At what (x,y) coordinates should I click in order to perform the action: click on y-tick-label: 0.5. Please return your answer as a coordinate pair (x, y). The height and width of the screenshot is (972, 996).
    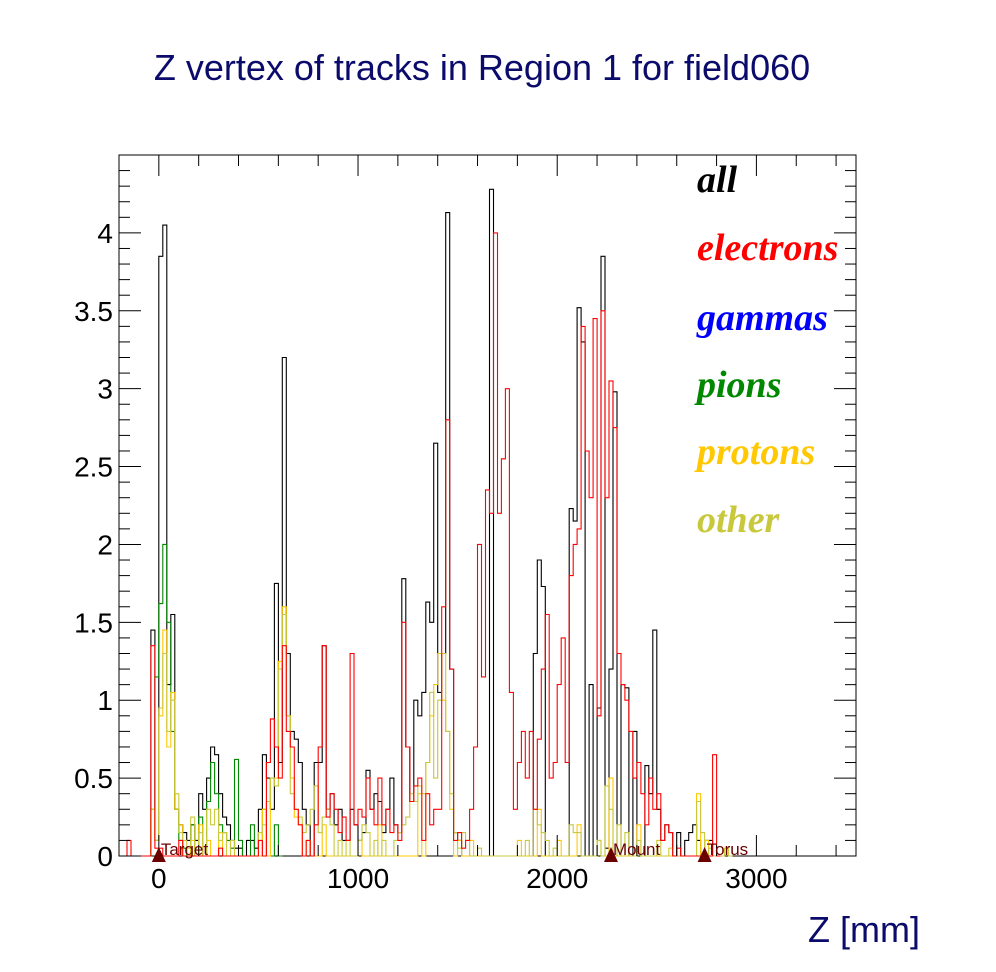
    Looking at the image, I should click on (93, 778).